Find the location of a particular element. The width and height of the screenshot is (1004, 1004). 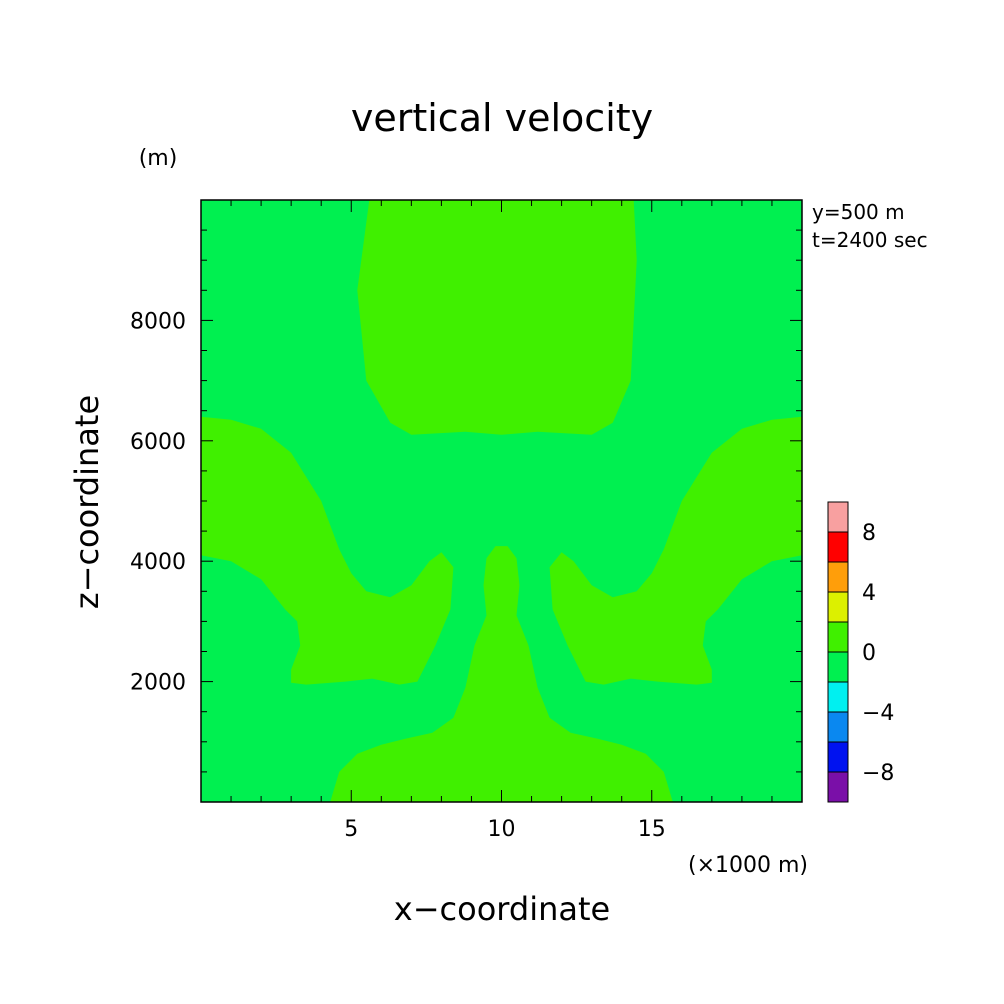

y-tick-label: 6000 is located at coordinates (158, 442).